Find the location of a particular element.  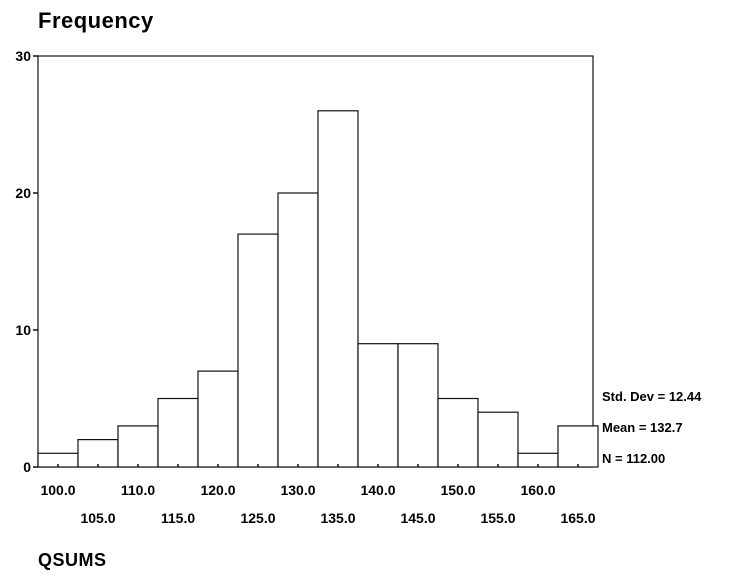

histogram-bar-145.0 is located at coordinates (418, 405).